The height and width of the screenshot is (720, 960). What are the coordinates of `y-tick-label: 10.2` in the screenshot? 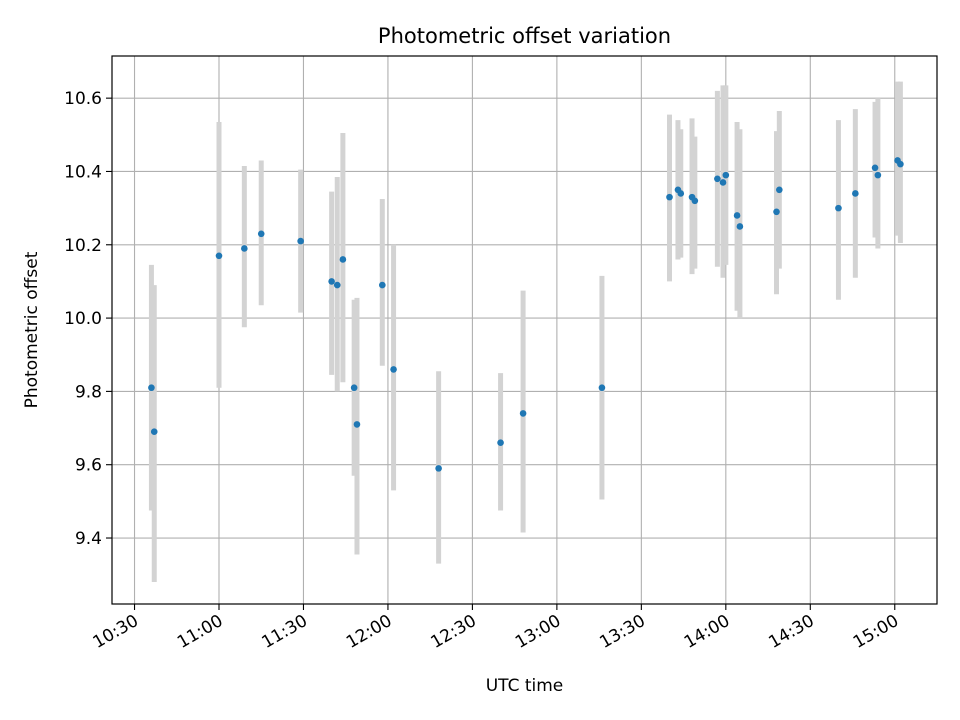 It's located at (83, 246).